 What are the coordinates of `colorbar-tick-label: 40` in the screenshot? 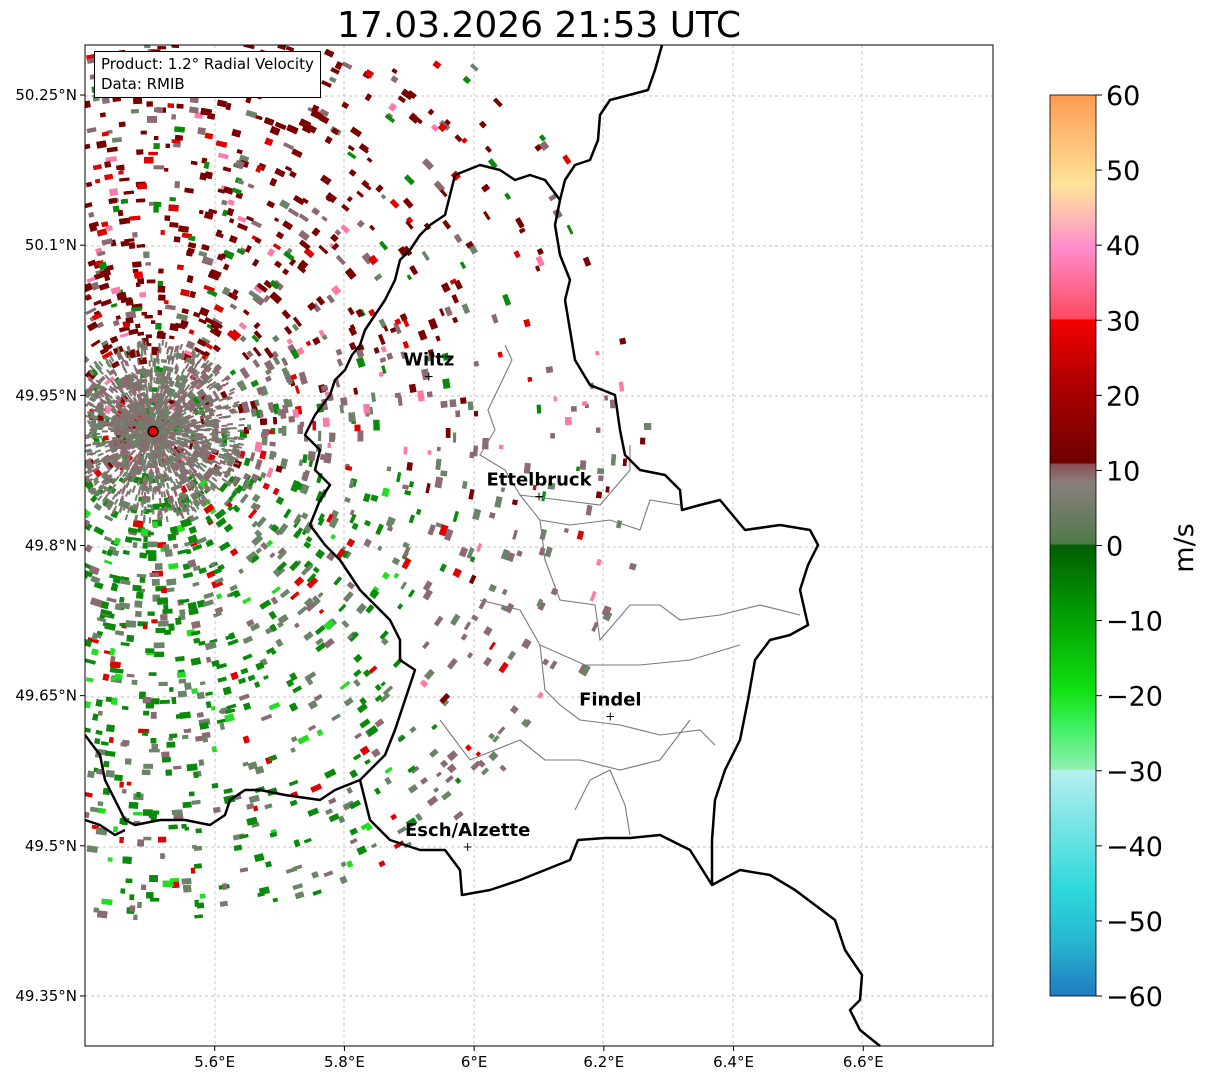 It's located at (1123, 246).